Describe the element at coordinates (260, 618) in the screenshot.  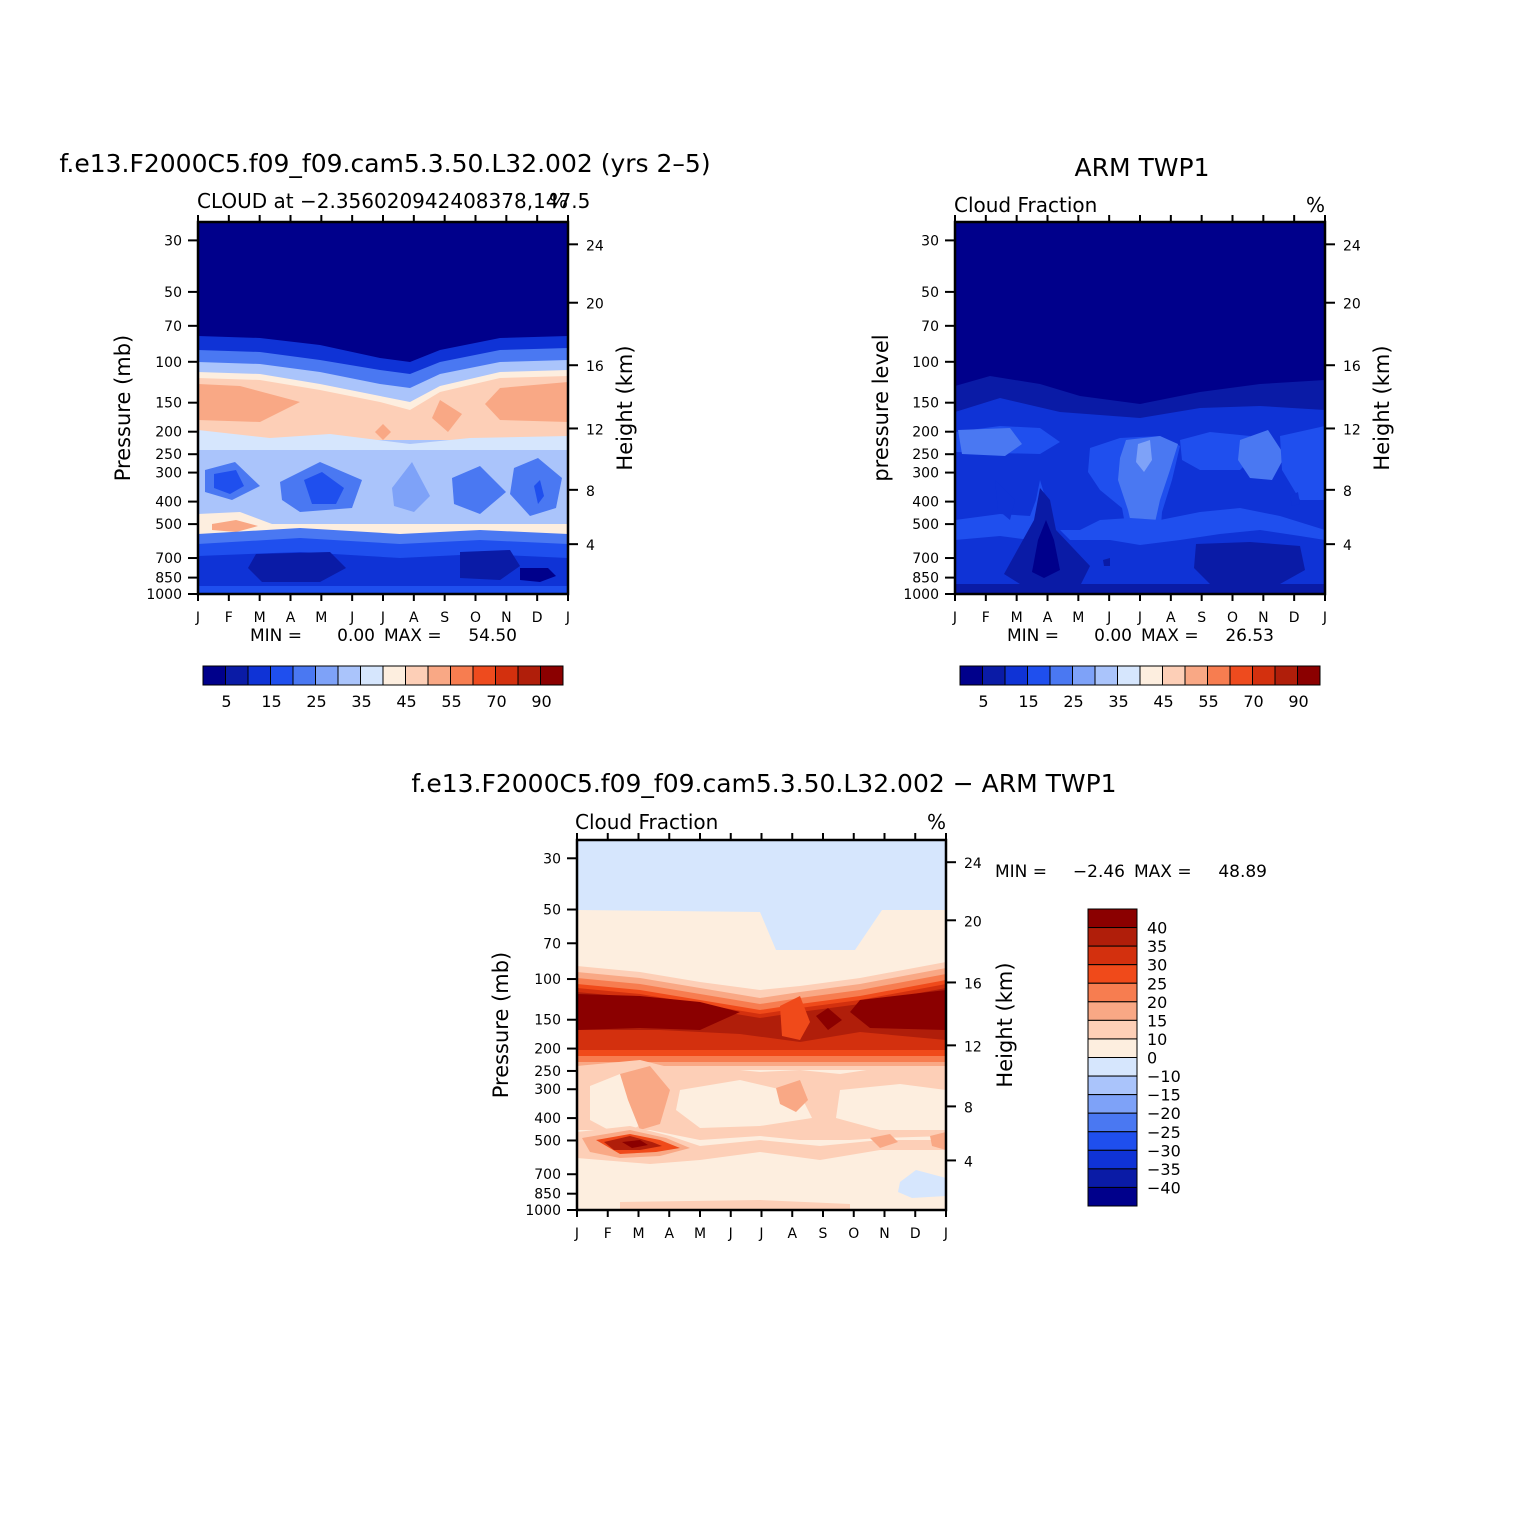
I see `panel1-xtick-label: M` at that location.